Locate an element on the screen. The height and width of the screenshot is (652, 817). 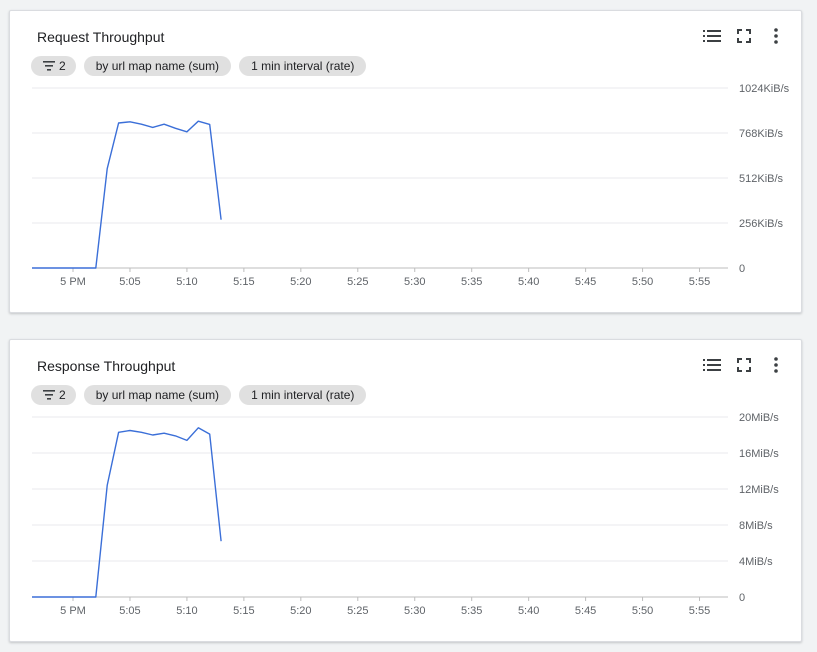
y-tick-label: 12MiB/s is located at coordinates (759, 490).